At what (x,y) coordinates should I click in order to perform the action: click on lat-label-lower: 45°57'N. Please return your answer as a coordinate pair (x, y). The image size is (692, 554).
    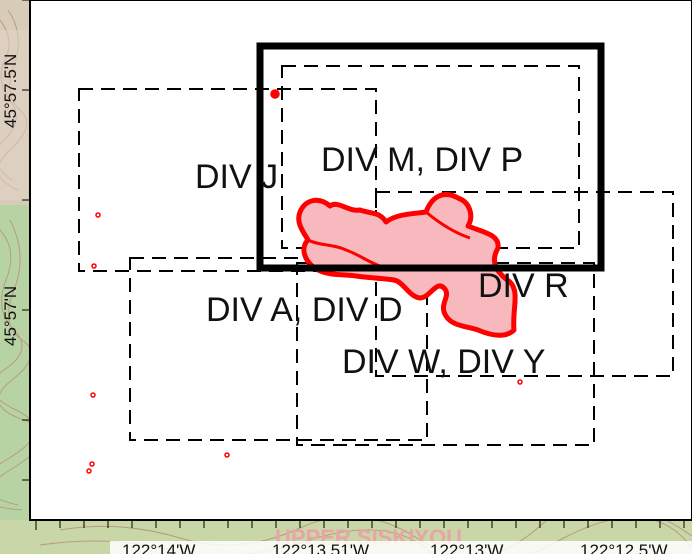
    Looking at the image, I should click on (10, 316).